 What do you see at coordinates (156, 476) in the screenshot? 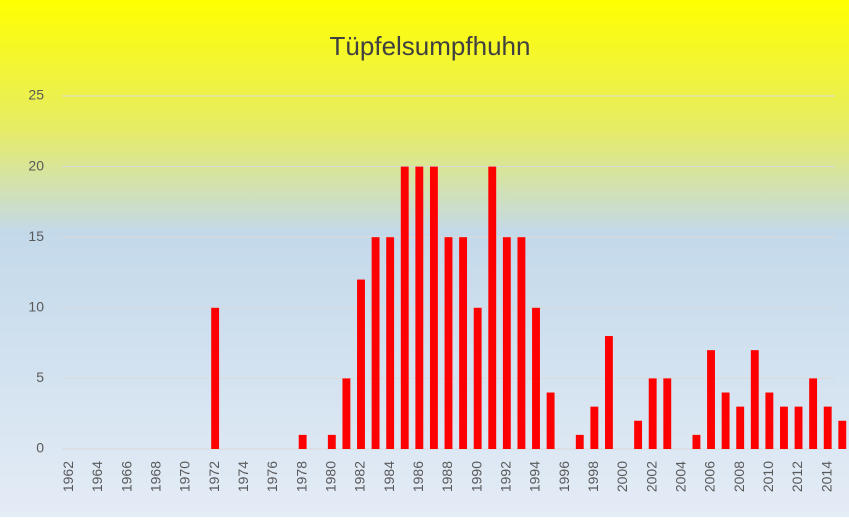
I see `x-tick-label: 1968` at bounding box center [156, 476].